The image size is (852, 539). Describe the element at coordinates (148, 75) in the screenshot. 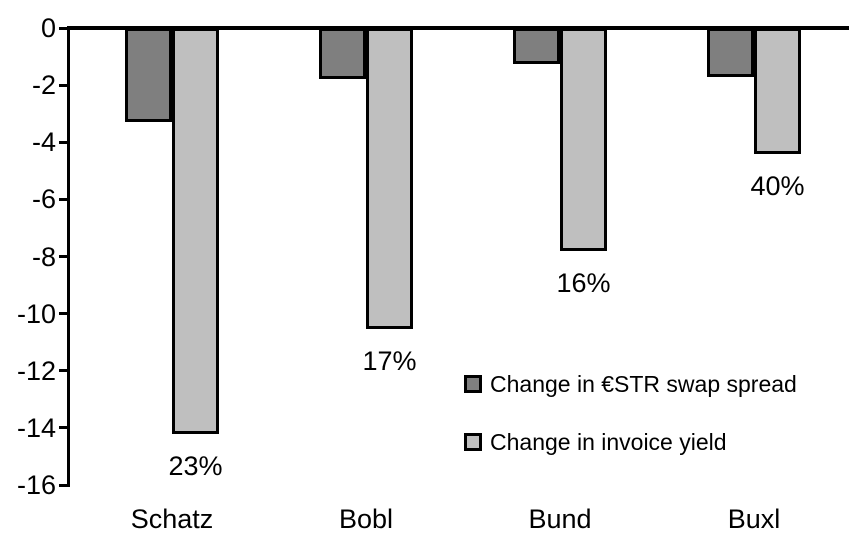

I see `bar-swap-spread-schatz` at that location.